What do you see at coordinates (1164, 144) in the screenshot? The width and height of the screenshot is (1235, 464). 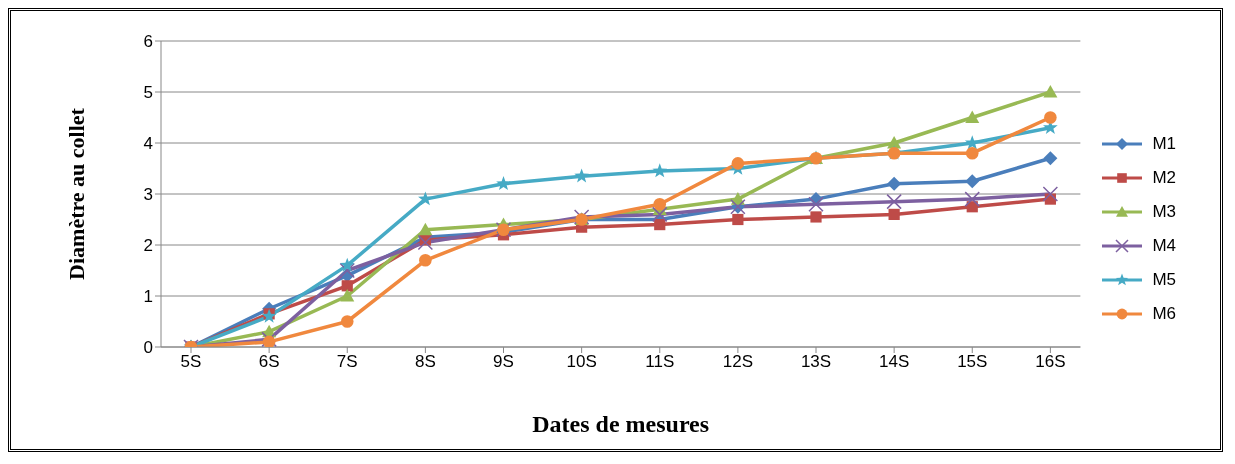 I see `legend-label: M1` at bounding box center [1164, 144].